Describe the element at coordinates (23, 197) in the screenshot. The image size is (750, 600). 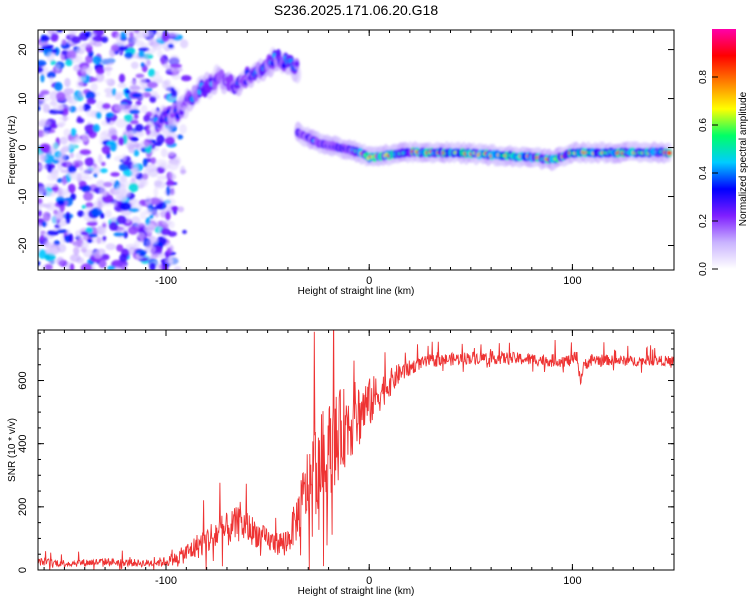
I see `spectrogram-ytick-label: -10` at that location.